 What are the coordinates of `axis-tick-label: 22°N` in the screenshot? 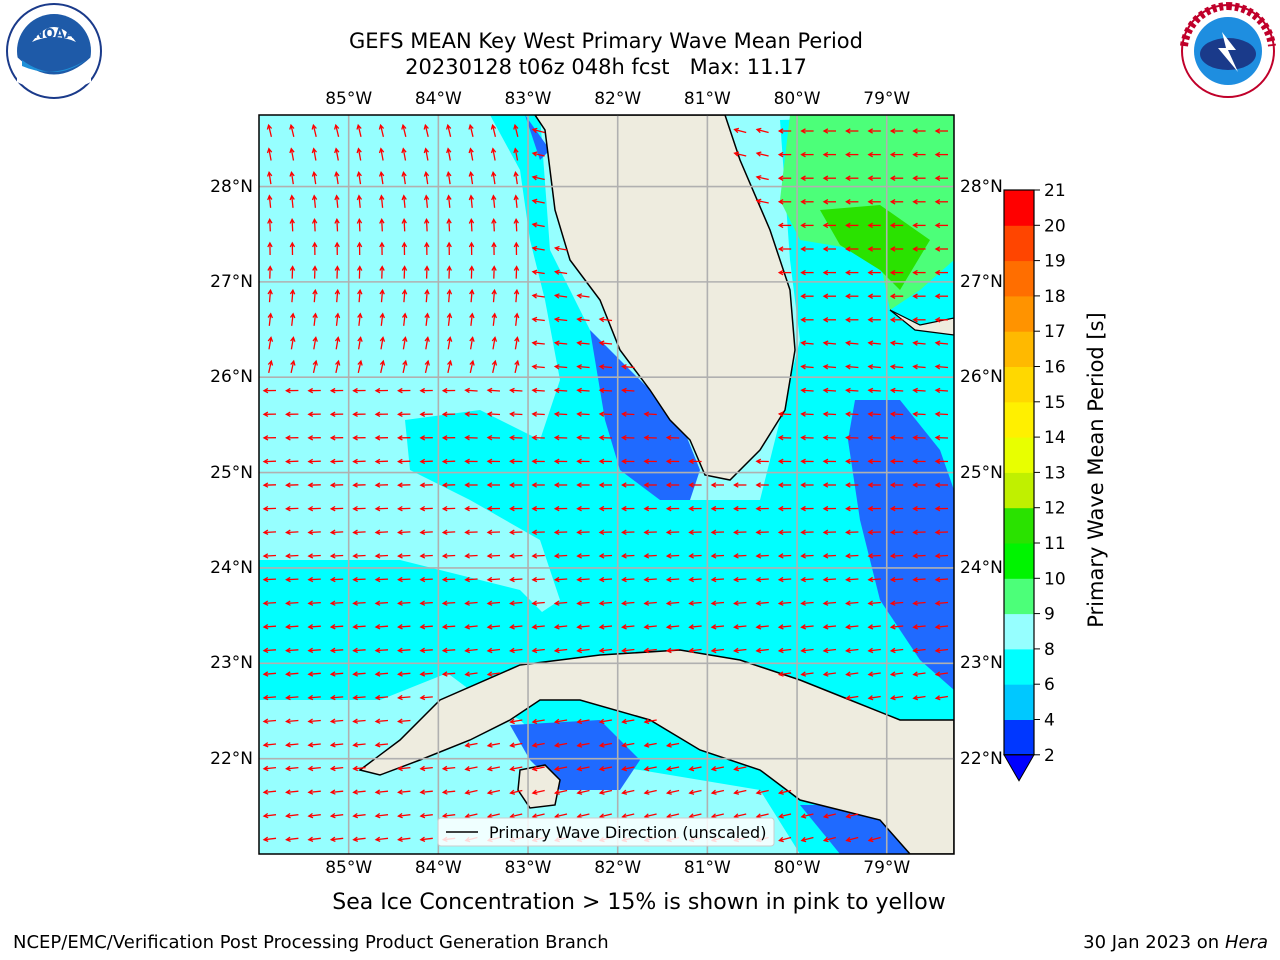 It's located at (981, 758).